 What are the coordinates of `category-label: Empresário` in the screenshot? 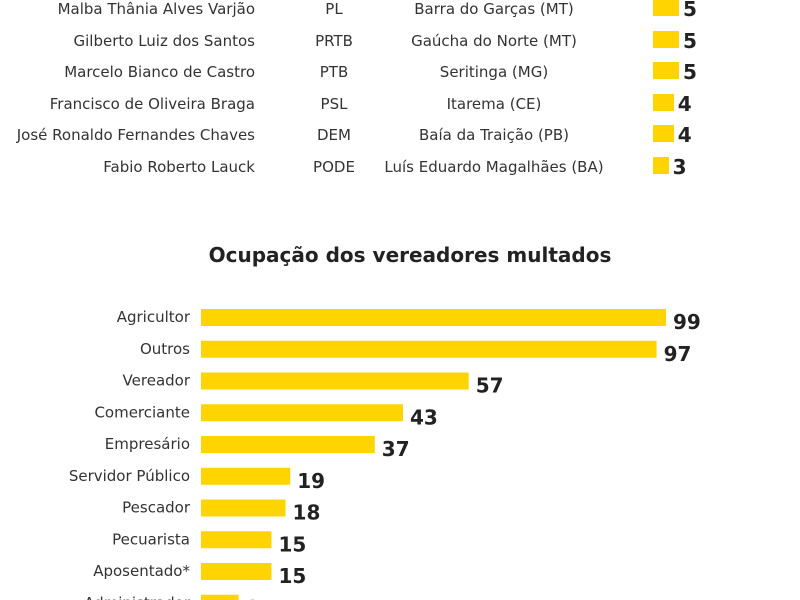 It's located at (147, 444).